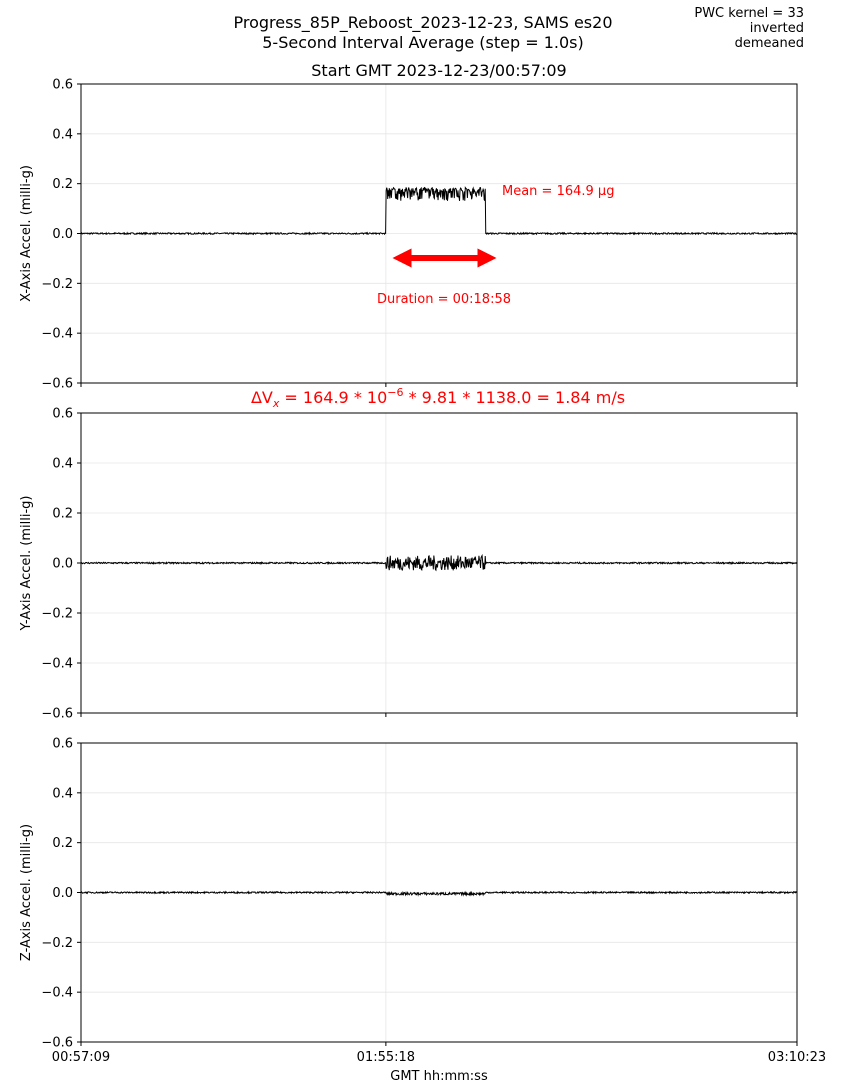  What do you see at coordinates (26, 233) in the screenshot?
I see `x-axis-ylabel: X-Axis Accel. (milli-g)` at bounding box center [26, 233].